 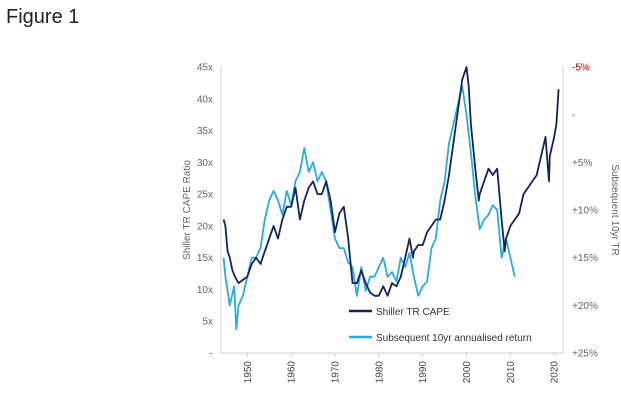 I want to click on legend-label-return: Subsequent 10yr annualised return, so click(x=454, y=338).